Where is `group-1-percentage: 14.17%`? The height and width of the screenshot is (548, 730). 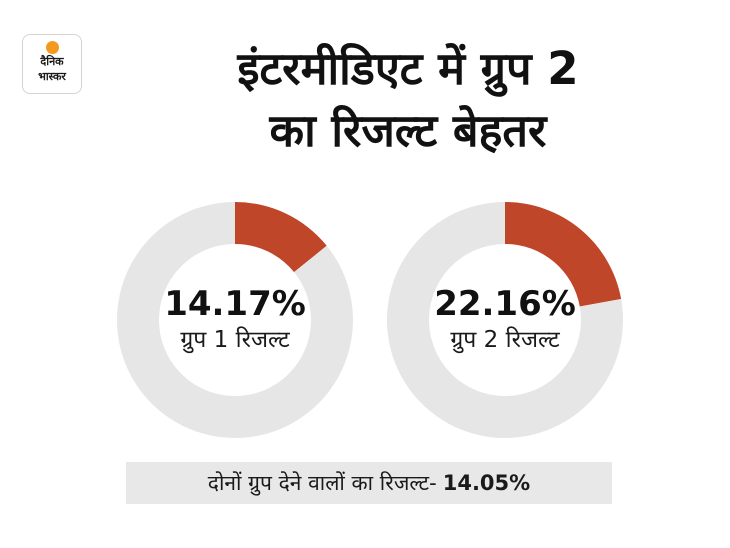 group-1-percentage: 14.17% is located at coordinates (235, 304).